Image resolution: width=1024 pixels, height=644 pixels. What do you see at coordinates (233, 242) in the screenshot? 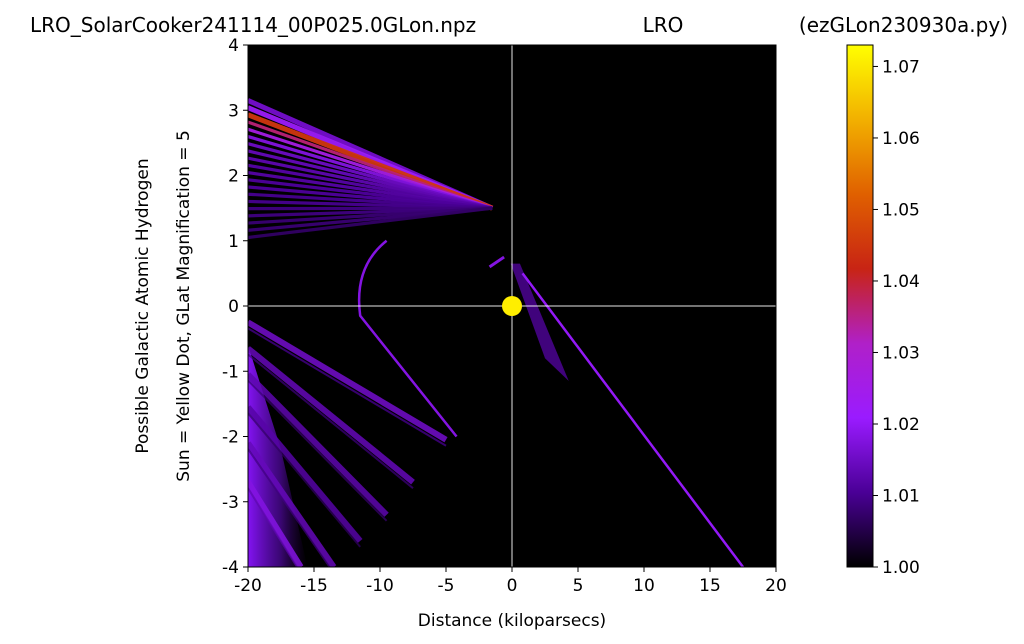
I see `y-tick-label: 1` at bounding box center [233, 242].